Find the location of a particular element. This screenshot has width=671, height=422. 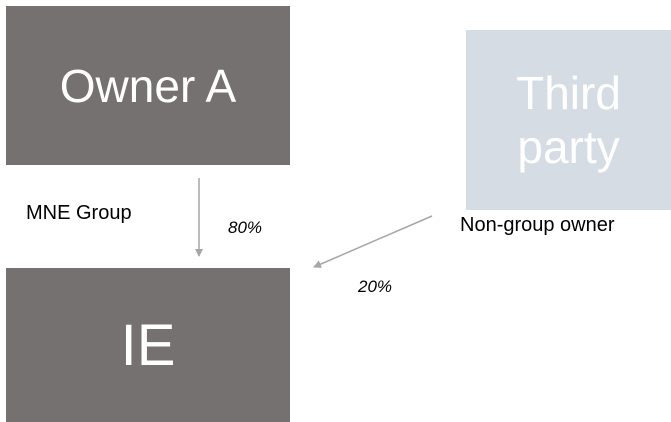

non-group-owner-label: Non-group owner is located at coordinates (537, 225).